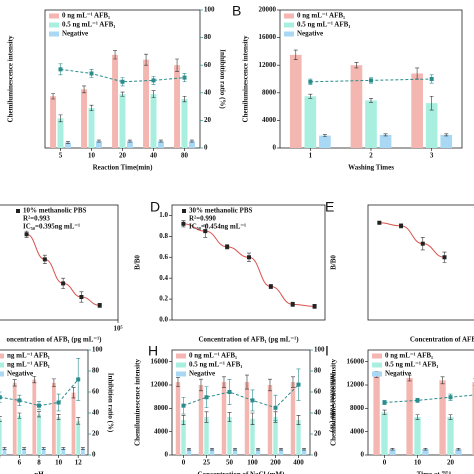 The width and height of the screenshot is (474, 474). What do you see at coordinates (318, 413) in the screenshot?
I see `y2-tick-label: 40` at bounding box center [318, 413].